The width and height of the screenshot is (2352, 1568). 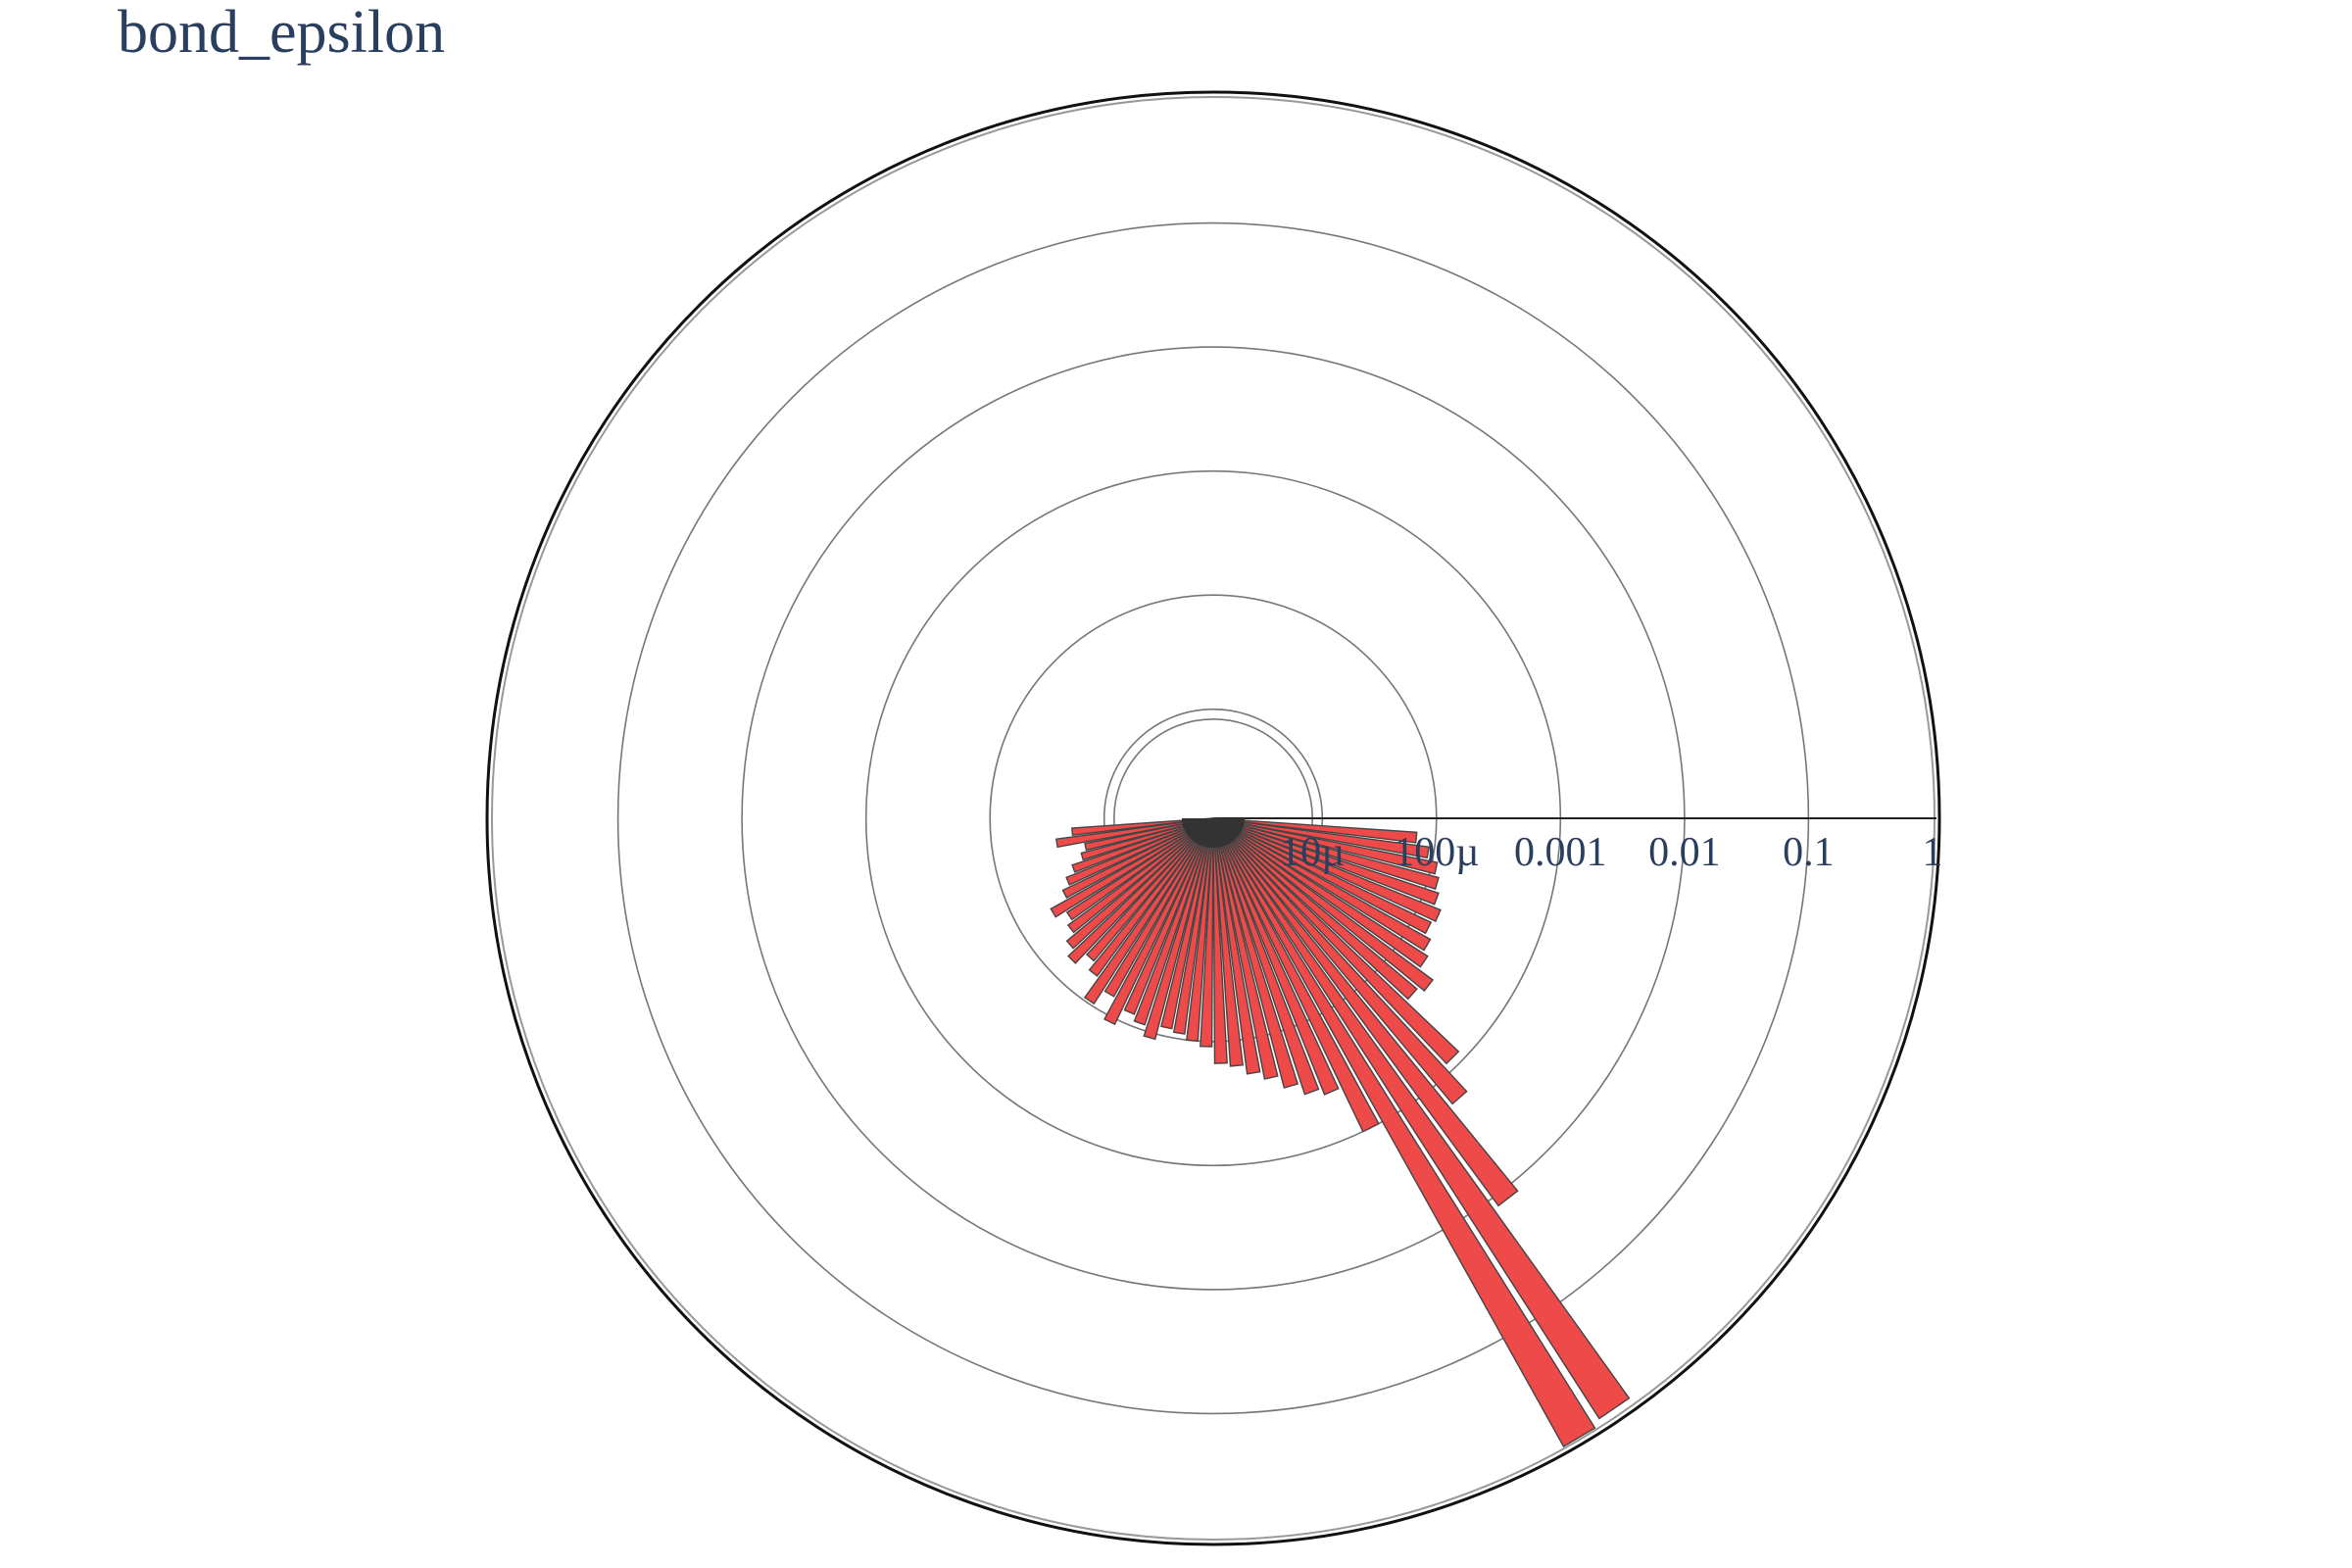 What do you see at coordinates (1561, 852) in the screenshot?
I see `radial-tick-label: 0.001` at bounding box center [1561, 852].